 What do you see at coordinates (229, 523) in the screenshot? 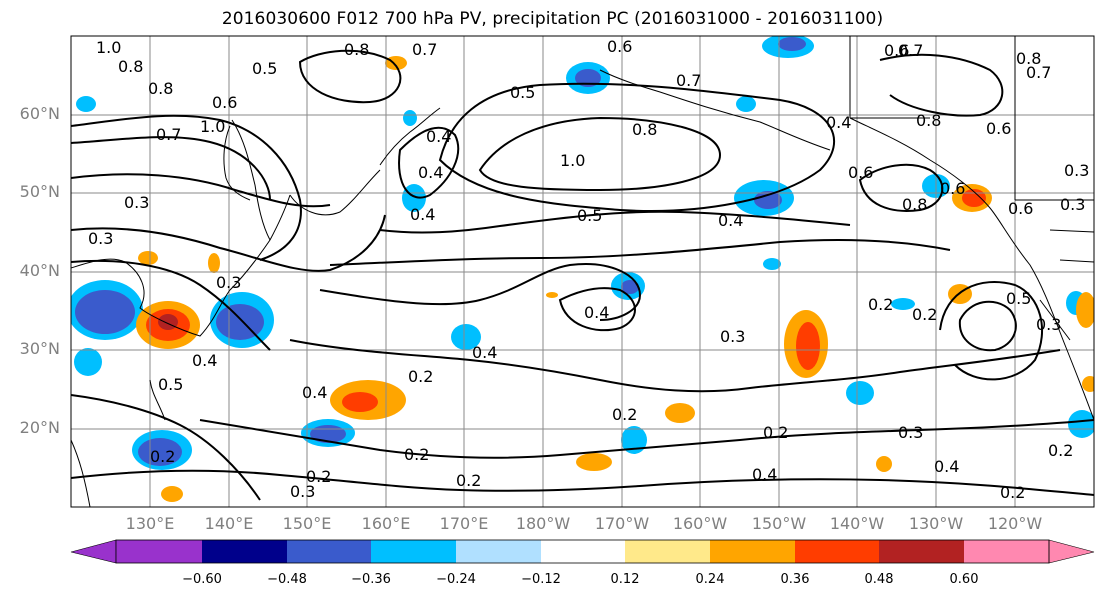
I see `lon-label: 140°E` at bounding box center [229, 523].